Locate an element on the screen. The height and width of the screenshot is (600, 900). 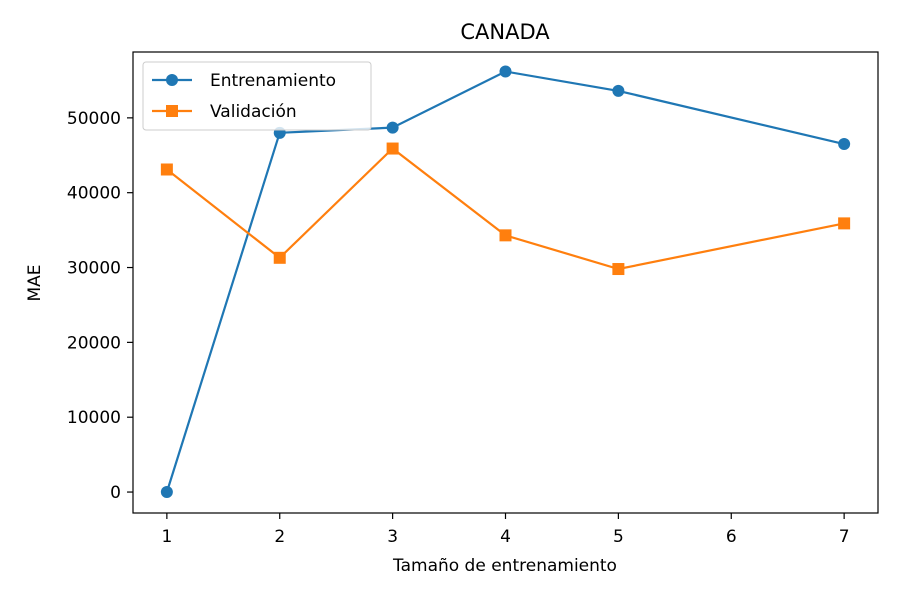
x-axis-ticks: 1 2 3 4 5 6 7 is located at coordinates (505, 530).